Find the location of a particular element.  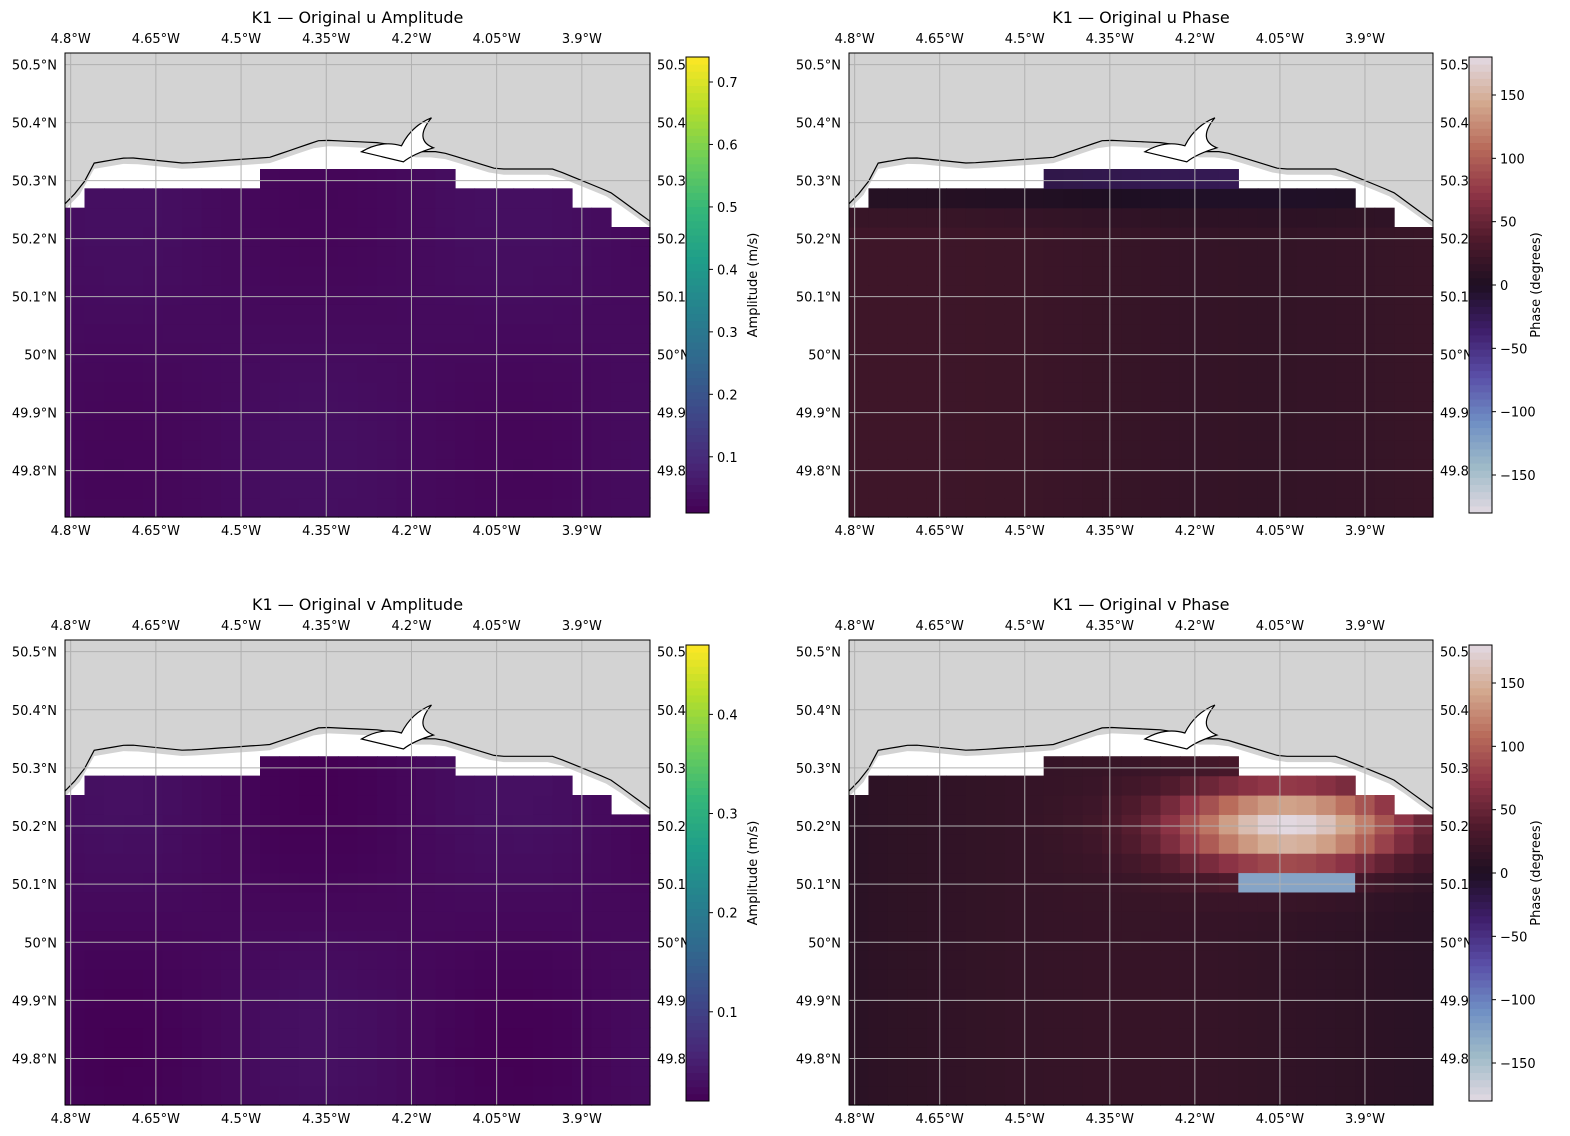

x-tick-label-top: 4.05°W is located at coordinates (1280, 39).